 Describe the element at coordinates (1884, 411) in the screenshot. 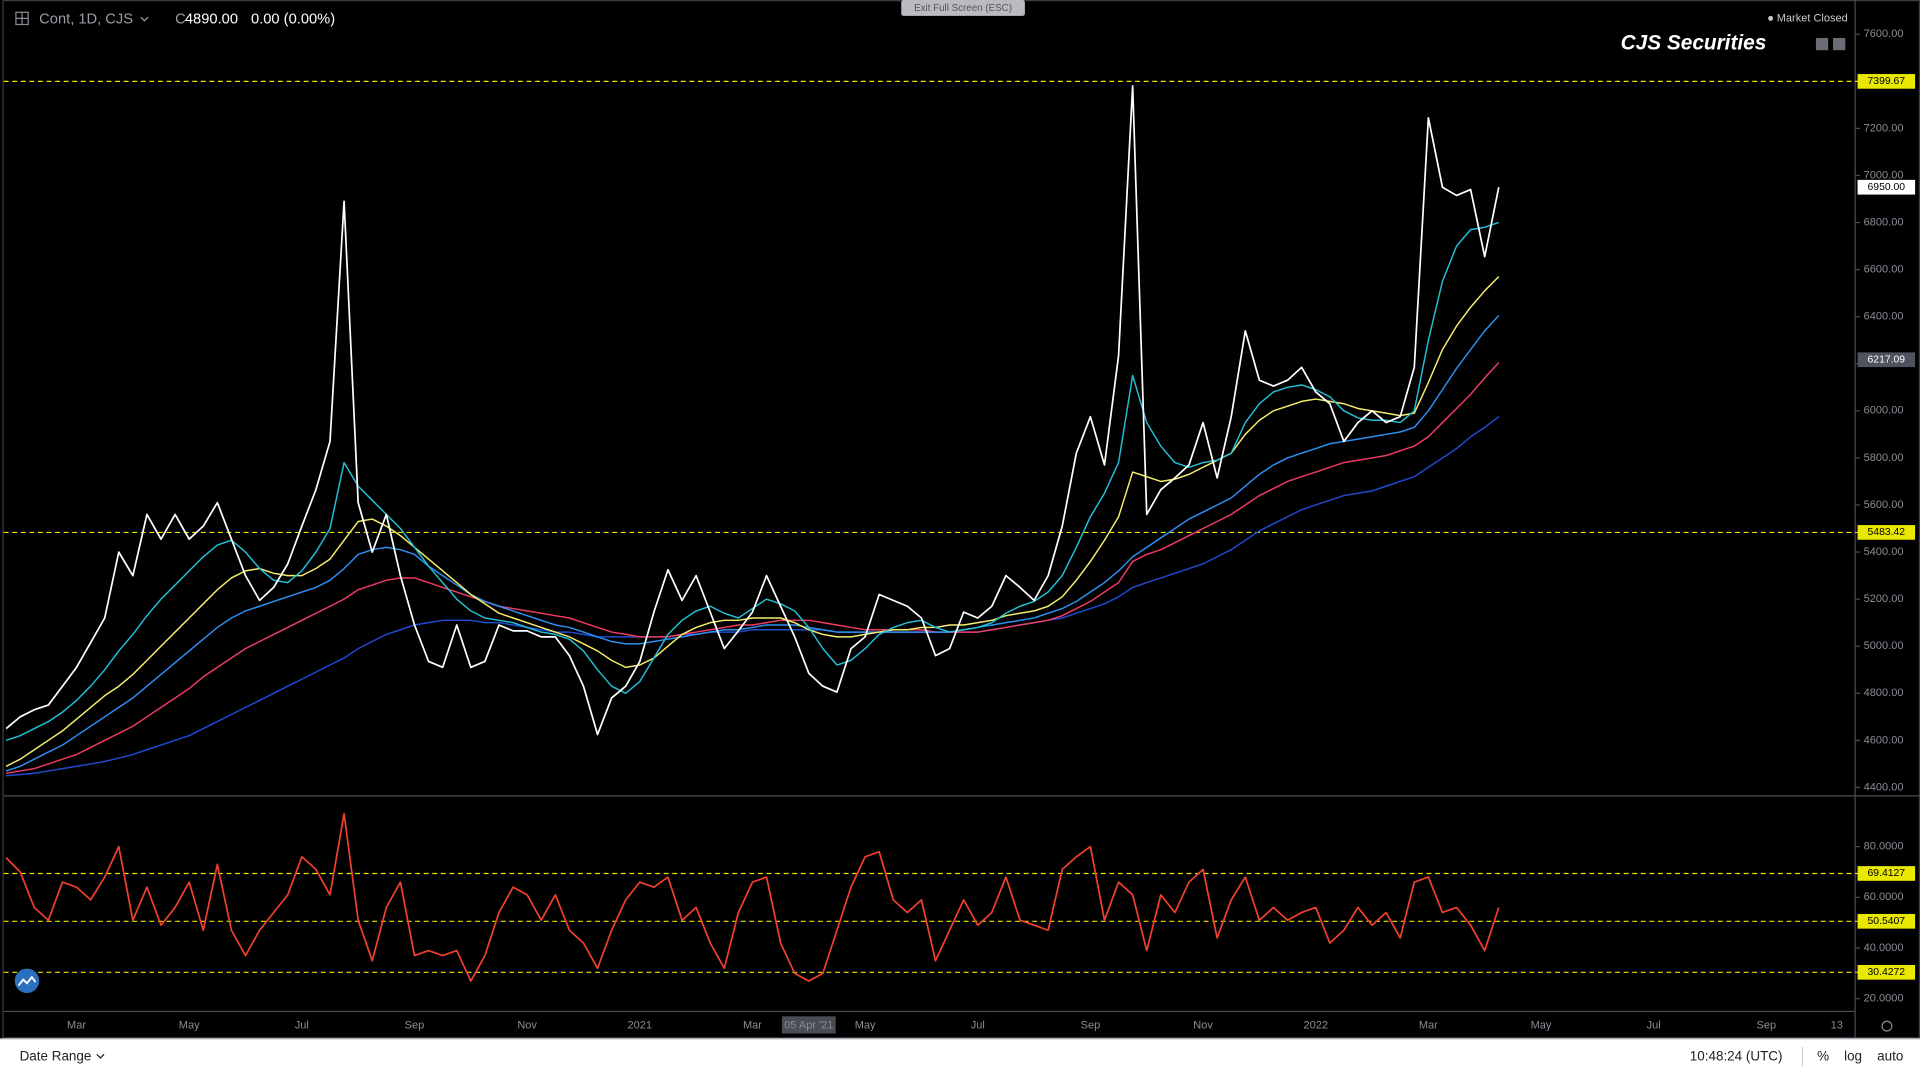

I see `y-tick-label: 6000.00` at that location.